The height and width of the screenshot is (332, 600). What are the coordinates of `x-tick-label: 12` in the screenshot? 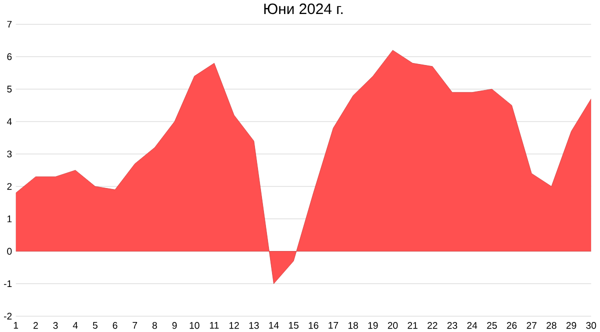 It's located at (234, 325).